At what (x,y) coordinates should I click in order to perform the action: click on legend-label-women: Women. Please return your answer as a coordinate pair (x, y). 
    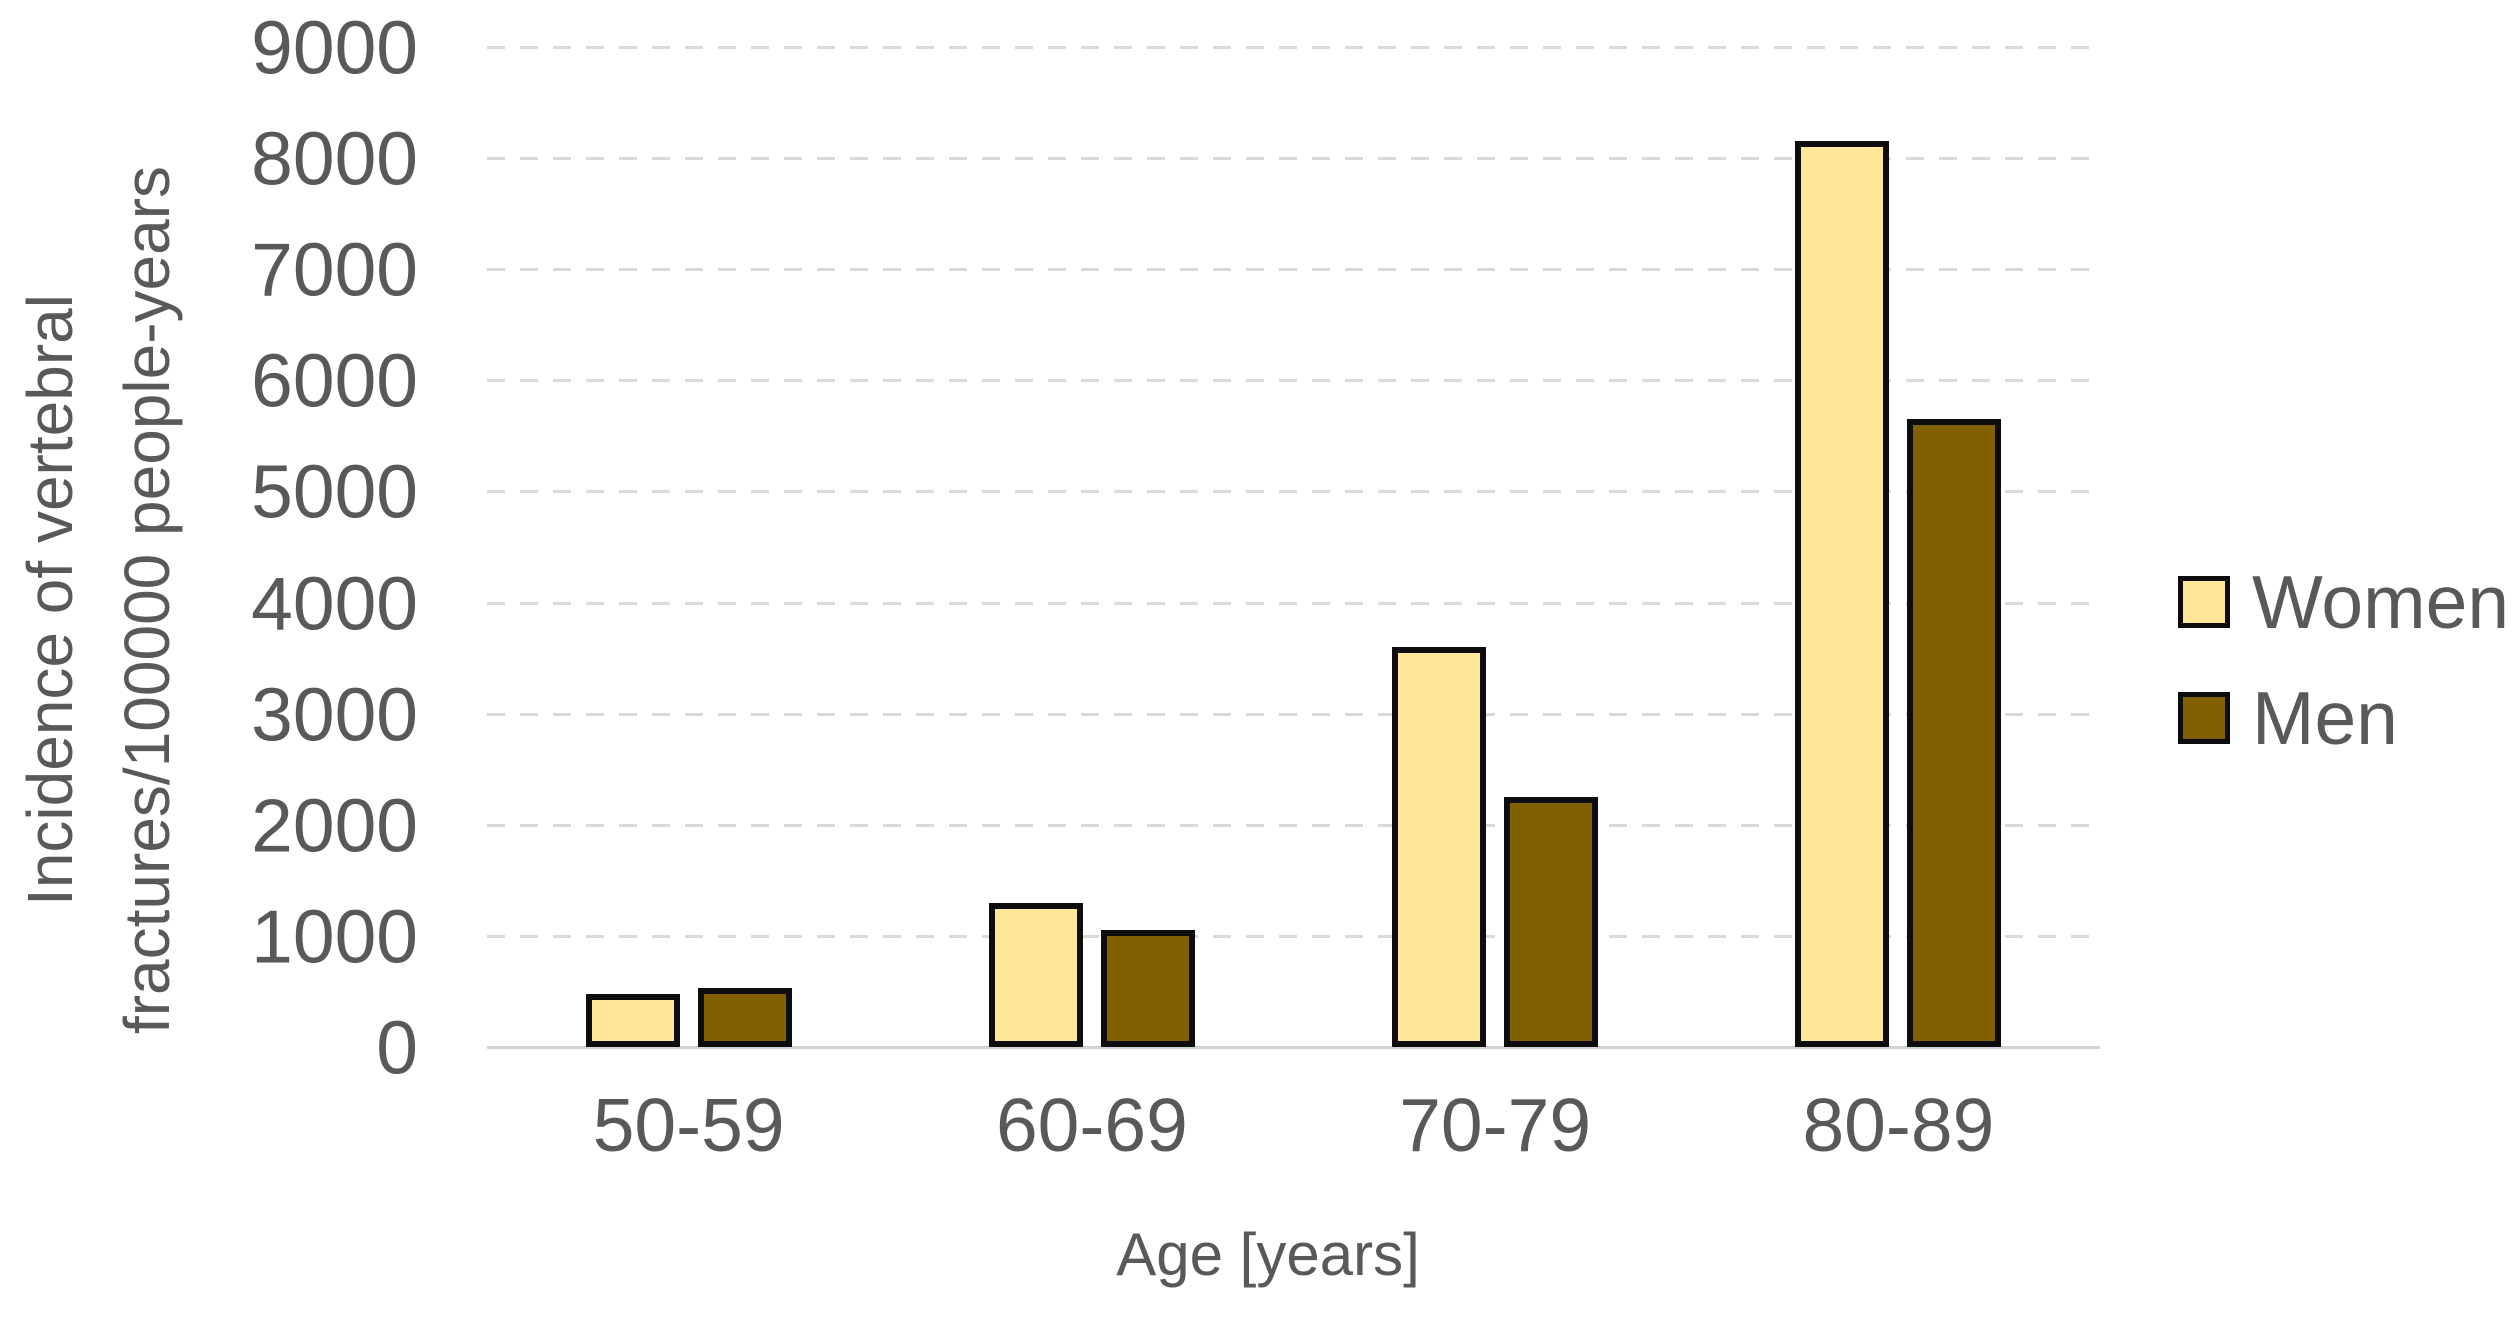
    Looking at the image, I should click on (2381, 602).